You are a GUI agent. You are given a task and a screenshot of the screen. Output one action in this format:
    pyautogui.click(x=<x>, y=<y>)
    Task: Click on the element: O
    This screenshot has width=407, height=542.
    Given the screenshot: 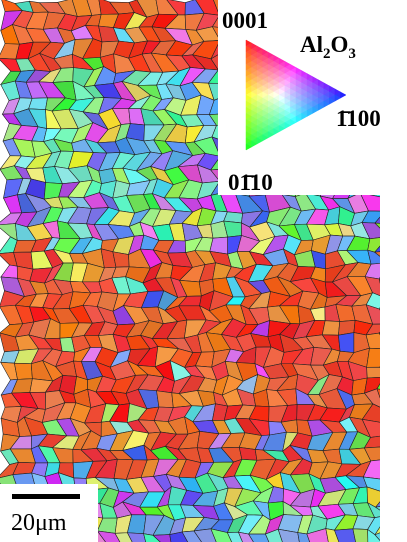 What is the action you would take?
    pyautogui.click(x=340, y=44)
    